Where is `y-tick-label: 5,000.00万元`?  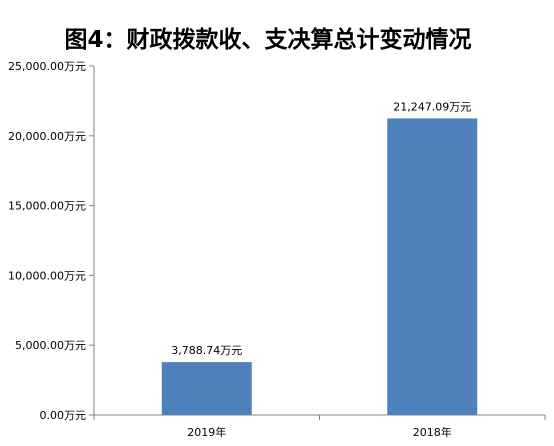
y-tick-label: 5,000.00万元 is located at coordinates (50, 345).